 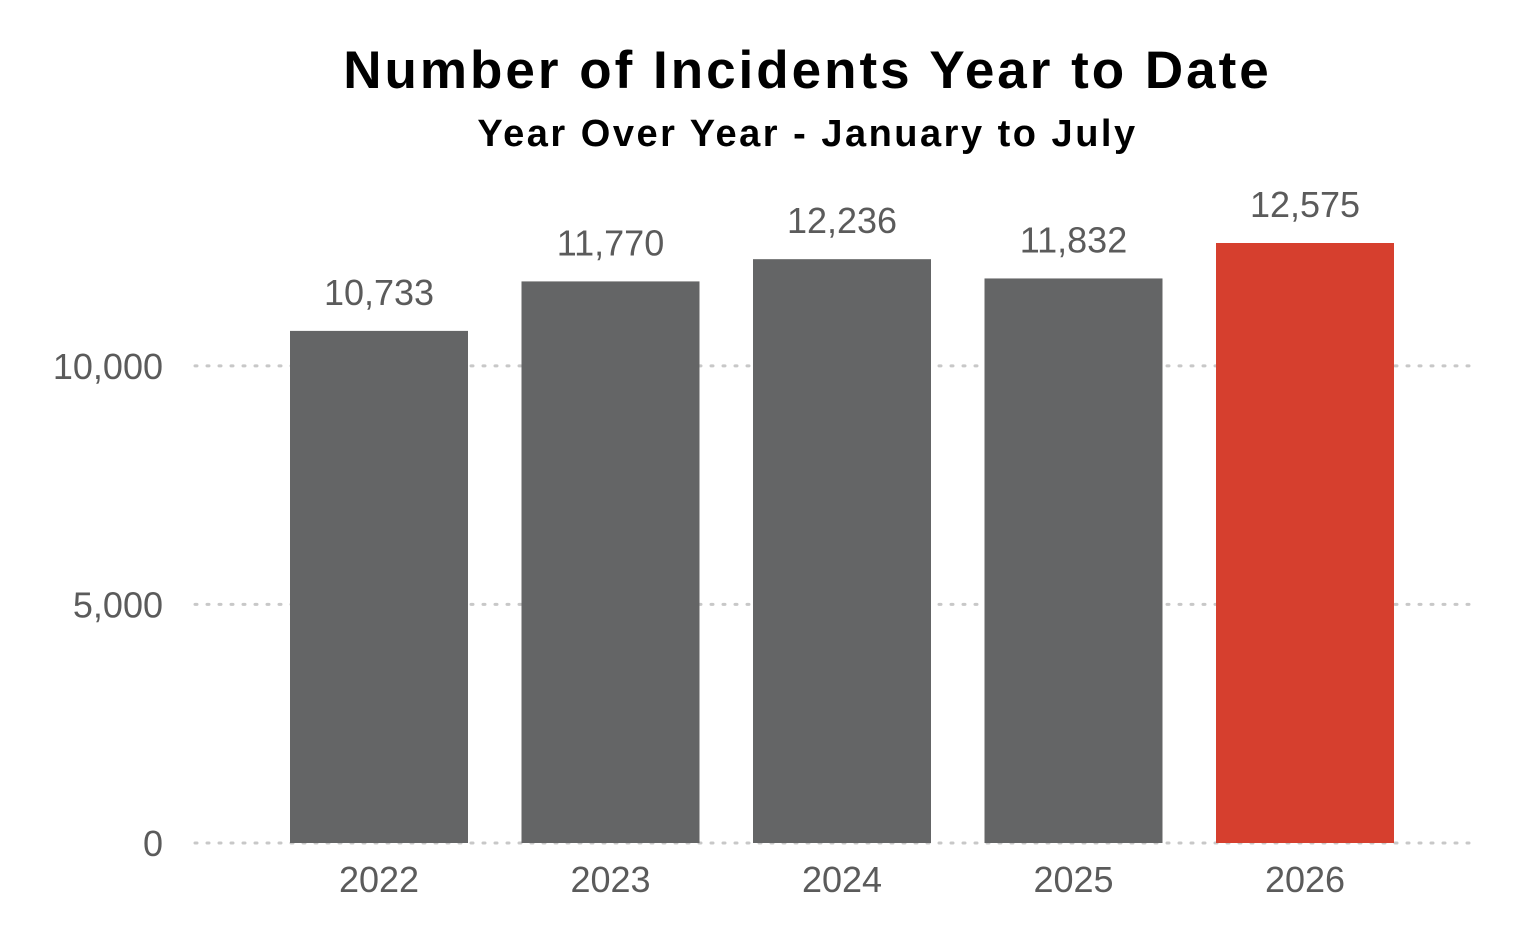 I want to click on chart-title: Number of Incidents Year to Date, so click(x=807, y=70).